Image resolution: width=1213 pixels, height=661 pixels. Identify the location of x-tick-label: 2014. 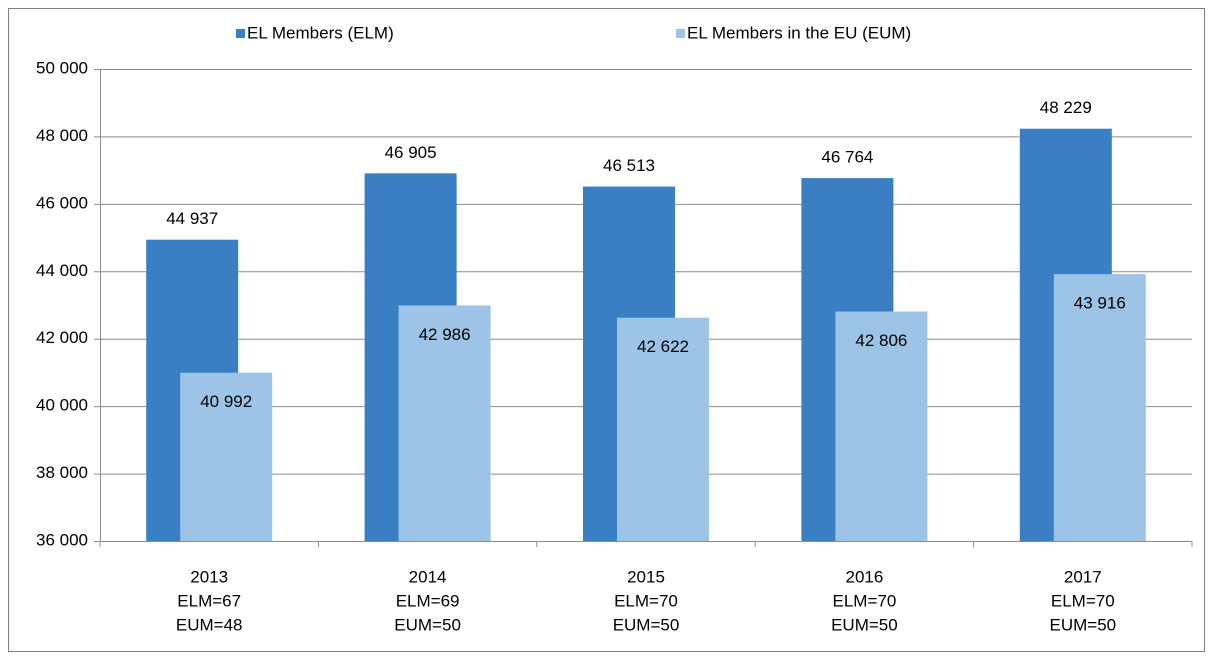
(428, 576).